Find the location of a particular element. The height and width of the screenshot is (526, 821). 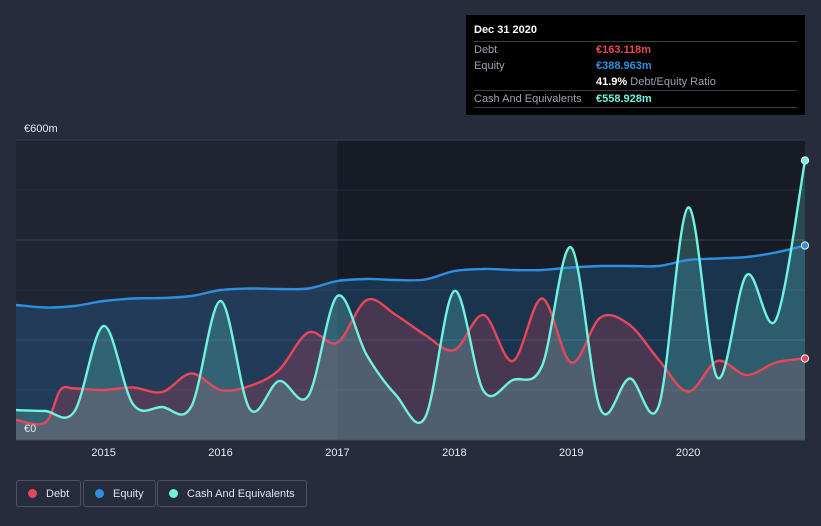

tooltip-equity-value: €388.963m is located at coordinates (624, 66).